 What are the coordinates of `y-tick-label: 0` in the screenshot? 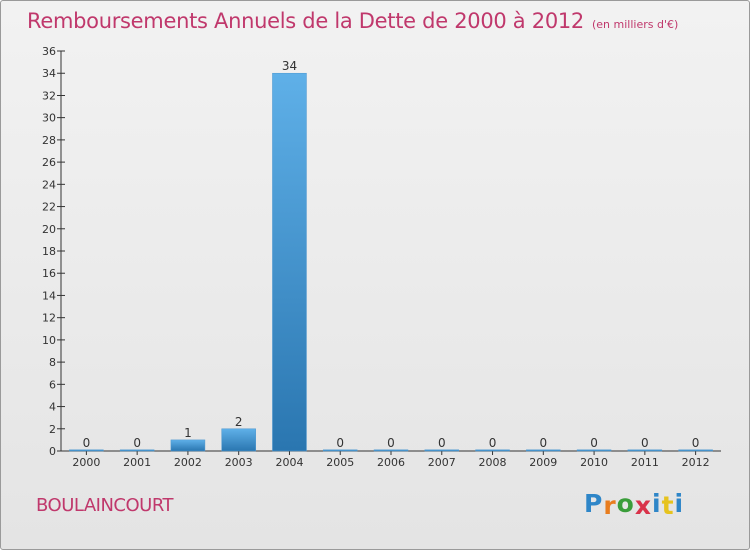 It's located at (52, 451).